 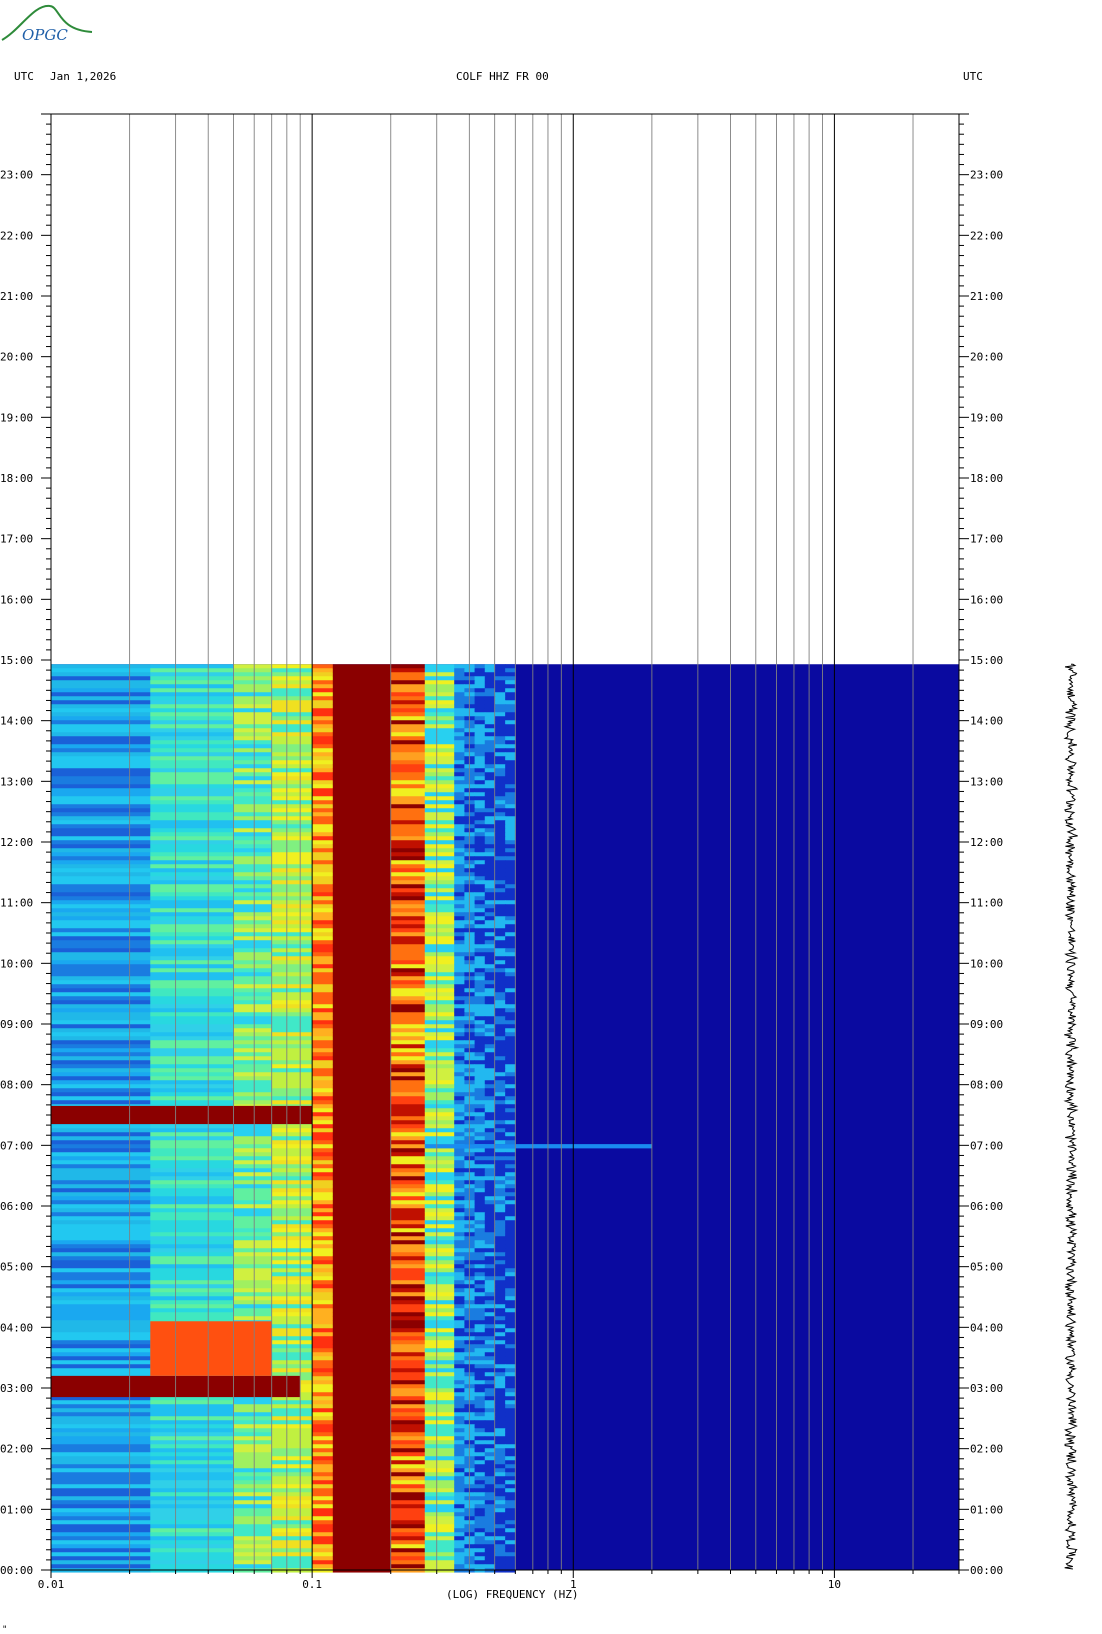 What do you see at coordinates (83, 76) in the screenshot?
I see `header-date: Jan 1,2026` at bounding box center [83, 76].